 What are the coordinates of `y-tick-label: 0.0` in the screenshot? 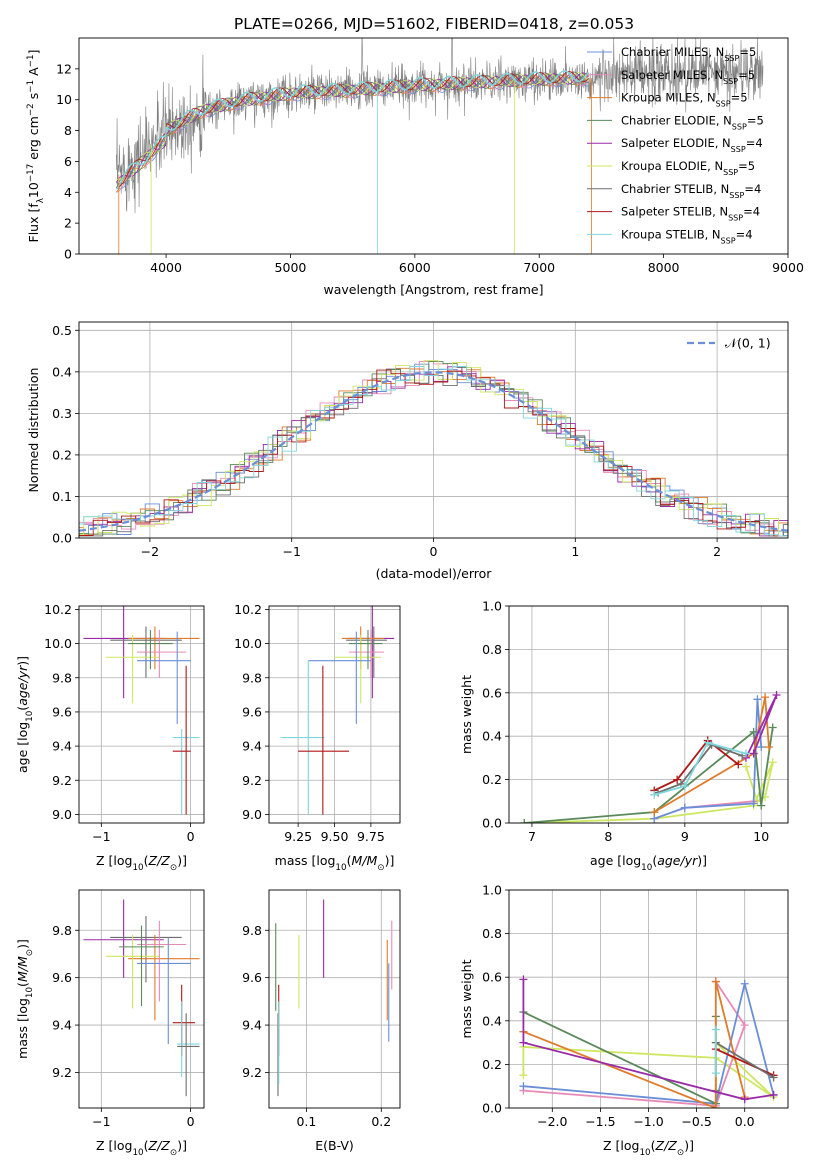 It's located at (492, 1108).